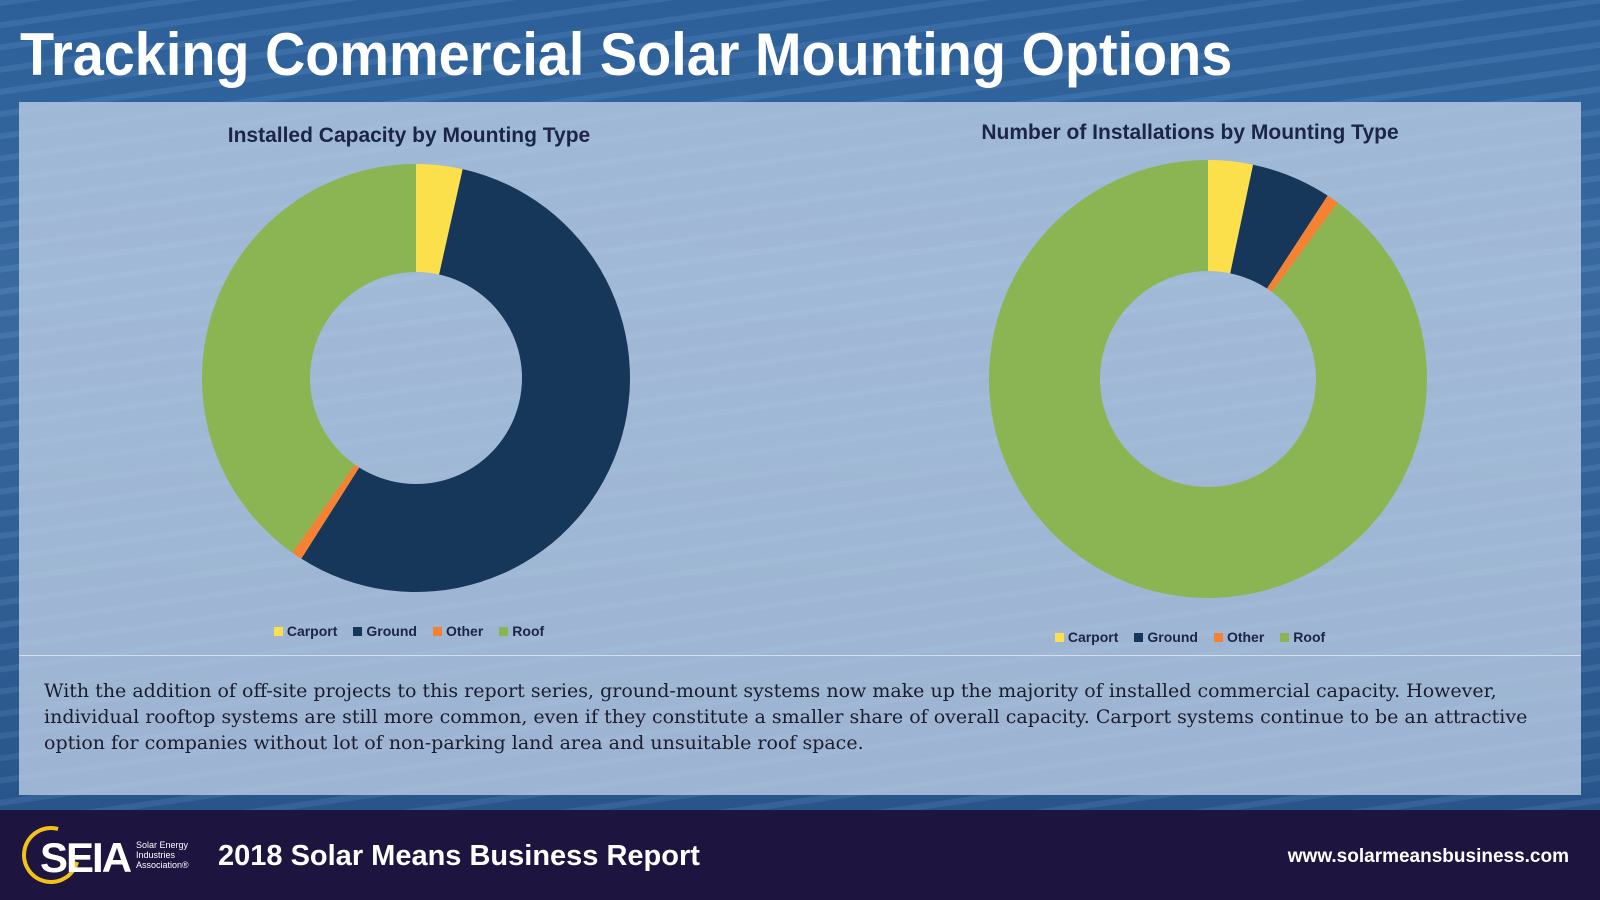 The width and height of the screenshot is (1600, 900). Describe the element at coordinates (459, 856) in the screenshot. I see `report-title: 2018 Solar Means Business Report` at that location.